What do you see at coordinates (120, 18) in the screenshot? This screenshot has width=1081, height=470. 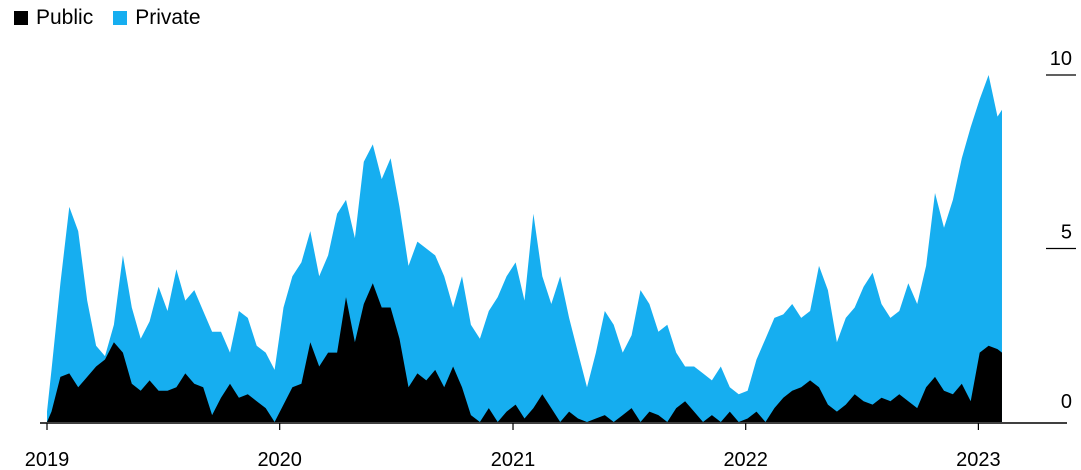 I see `legend-swatch-private` at bounding box center [120, 18].